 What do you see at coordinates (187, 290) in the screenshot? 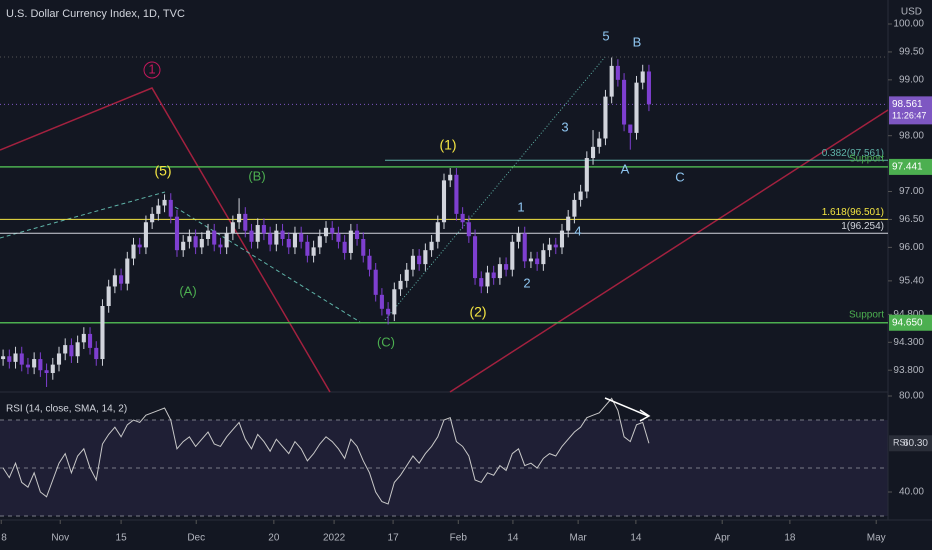
I see `wave-label: (A)` at bounding box center [187, 290].